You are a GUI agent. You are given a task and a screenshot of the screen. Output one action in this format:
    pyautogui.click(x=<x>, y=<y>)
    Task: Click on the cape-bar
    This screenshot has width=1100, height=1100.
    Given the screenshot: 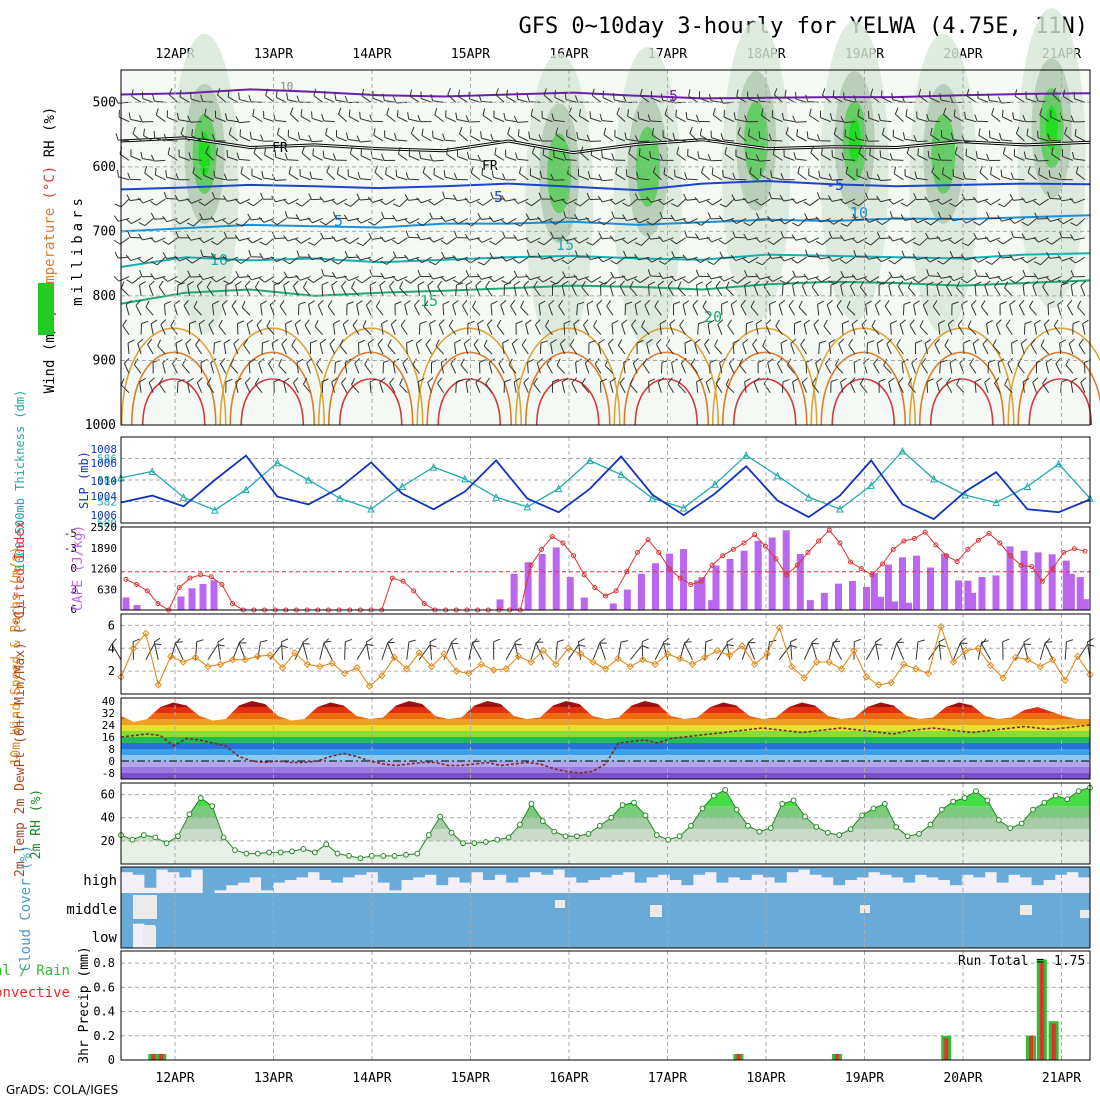 What is the action you would take?
    pyautogui.click(x=702, y=593)
    